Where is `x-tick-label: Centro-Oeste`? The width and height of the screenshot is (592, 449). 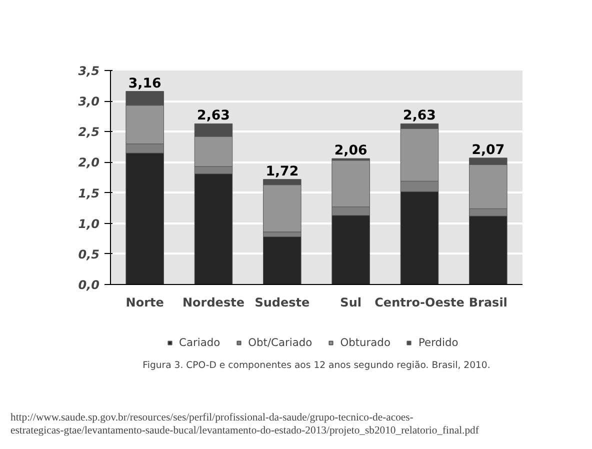
x-tick-label: Centro-Oeste is located at coordinates (419, 303).